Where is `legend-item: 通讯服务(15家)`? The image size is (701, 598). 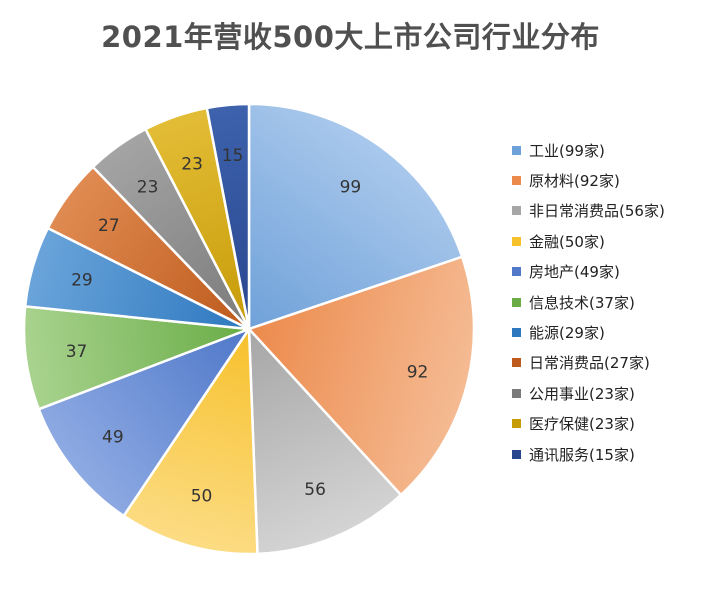 legend-item: 通讯服务(15家) is located at coordinates (588, 454).